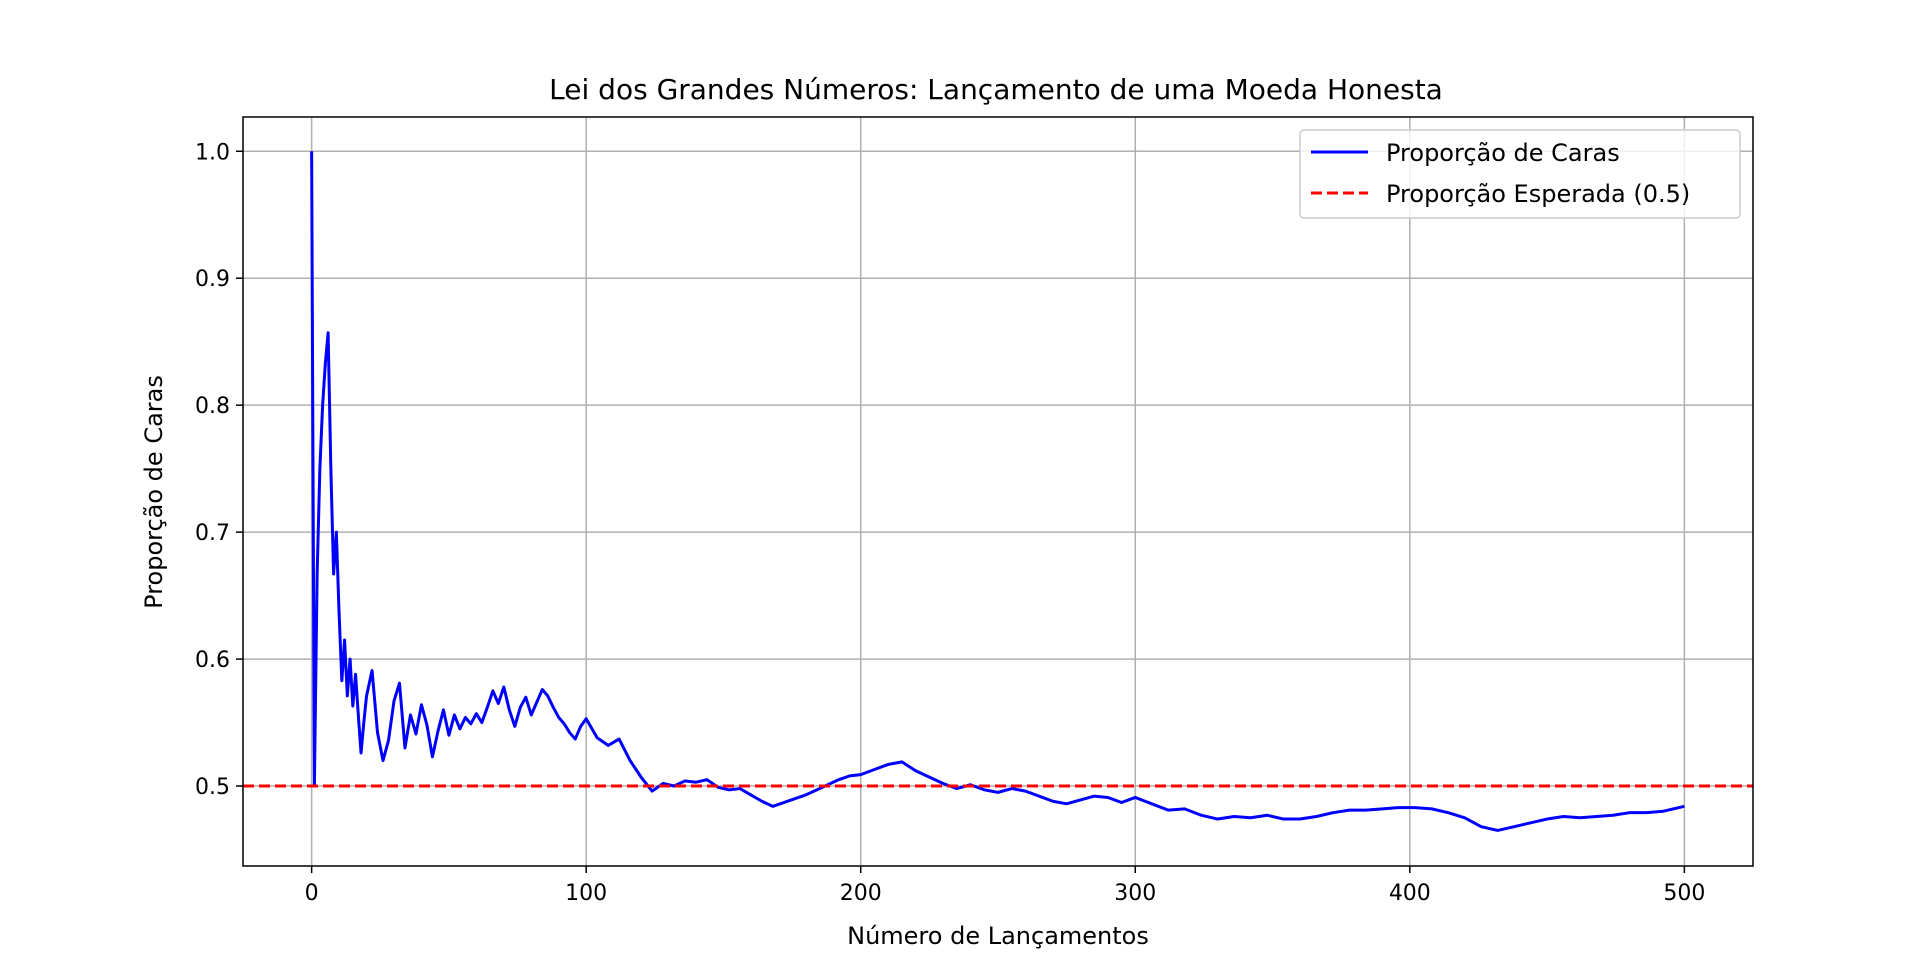 The image size is (1920, 960). Describe the element at coordinates (586, 893) in the screenshot. I see `x-tick-label: 100` at that location.